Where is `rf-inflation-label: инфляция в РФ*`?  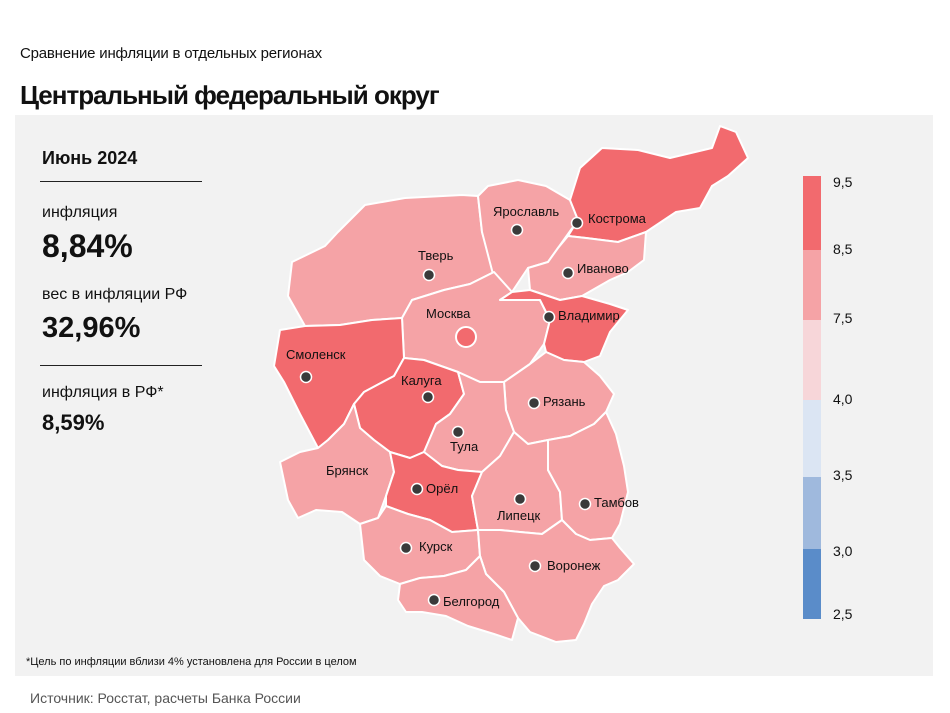 rf-inflation-label: инфляция в РФ* is located at coordinates (103, 392).